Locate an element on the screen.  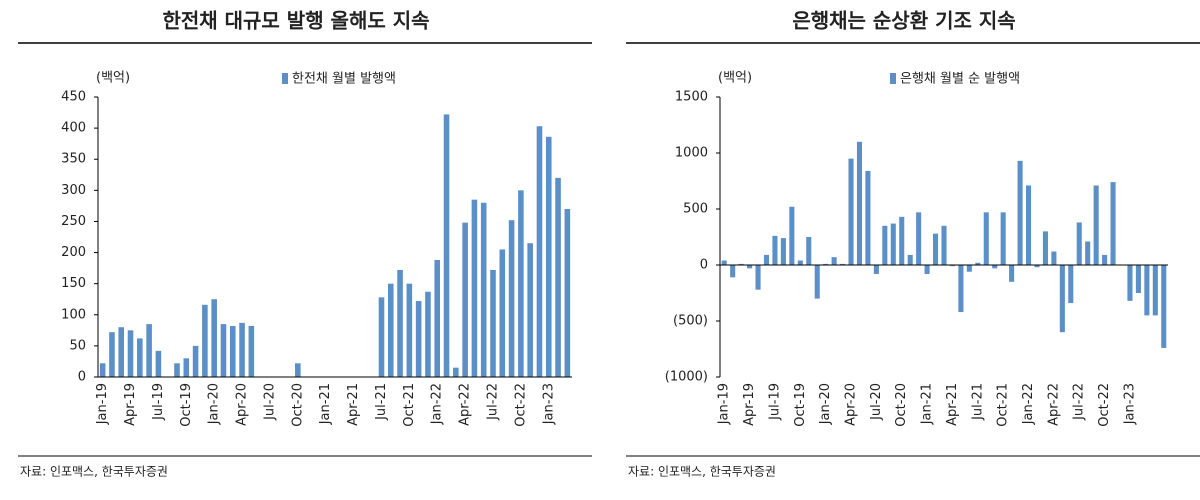
x-tick-label: Apr-19 is located at coordinates (749, 404).